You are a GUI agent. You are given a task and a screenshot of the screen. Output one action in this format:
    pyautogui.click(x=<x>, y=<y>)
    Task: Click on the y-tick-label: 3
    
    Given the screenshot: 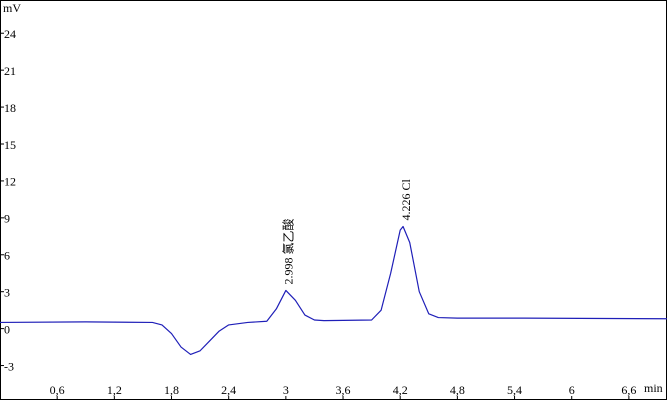 What is the action you would take?
    pyautogui.click(x=7, y=292)
    